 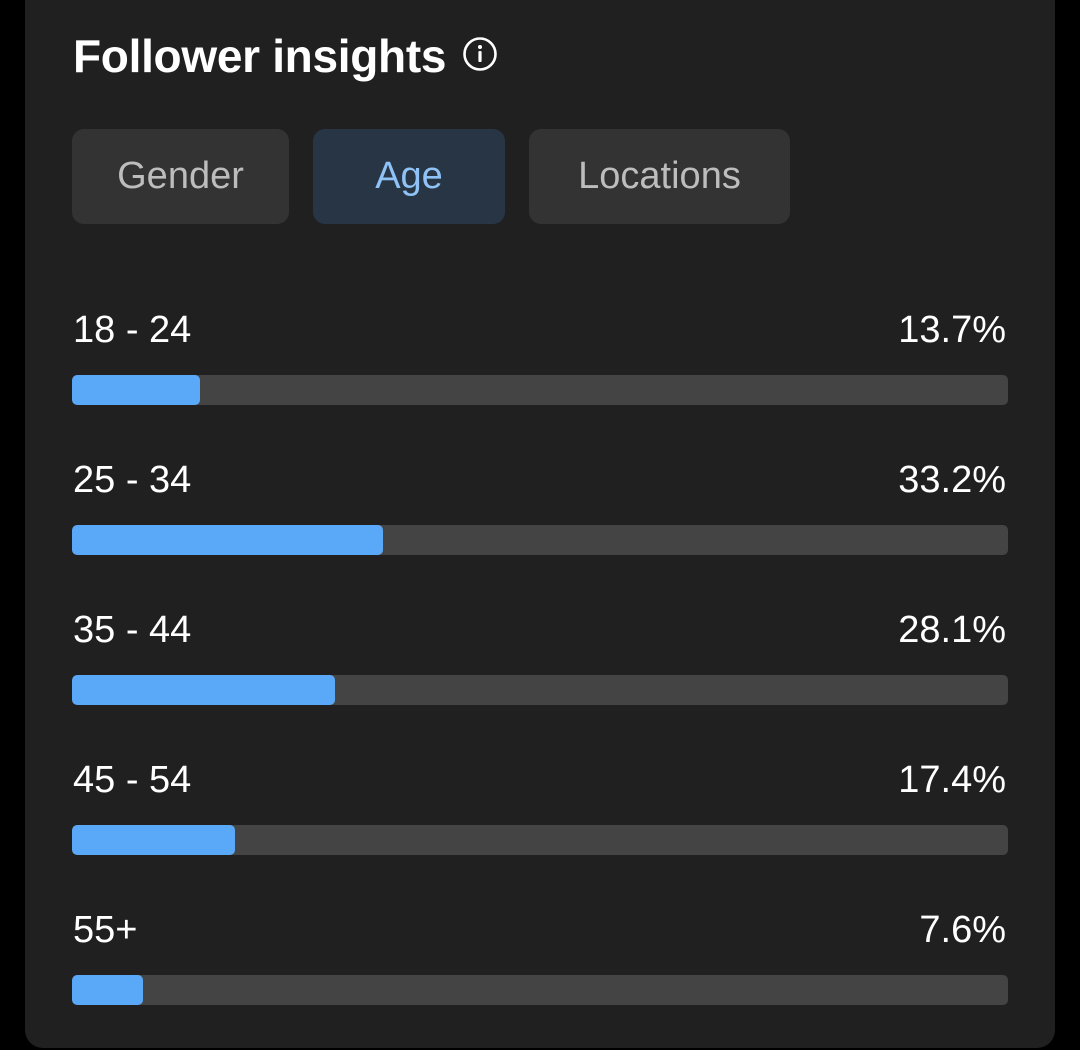 I want to click on age-row: 35 - 44 28.1%, so click(x=540, y=675).